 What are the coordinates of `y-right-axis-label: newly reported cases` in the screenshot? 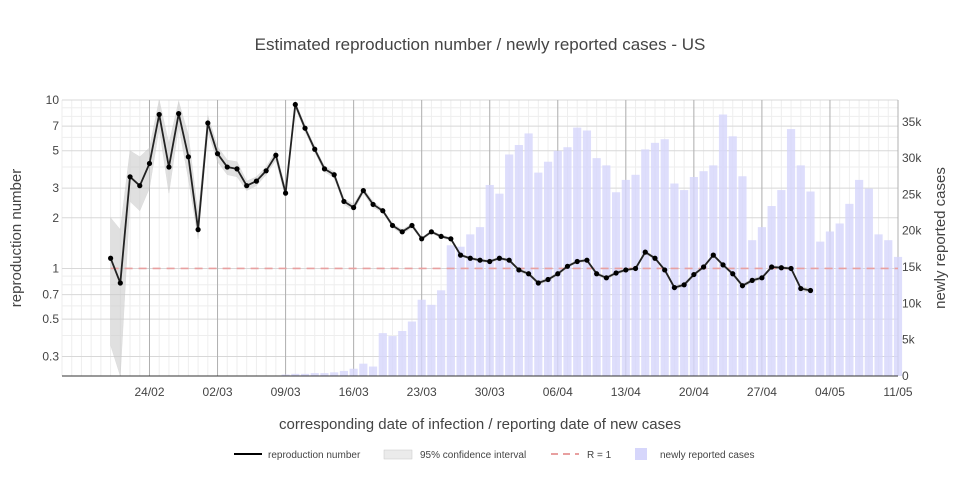 It's located at (940, 238).